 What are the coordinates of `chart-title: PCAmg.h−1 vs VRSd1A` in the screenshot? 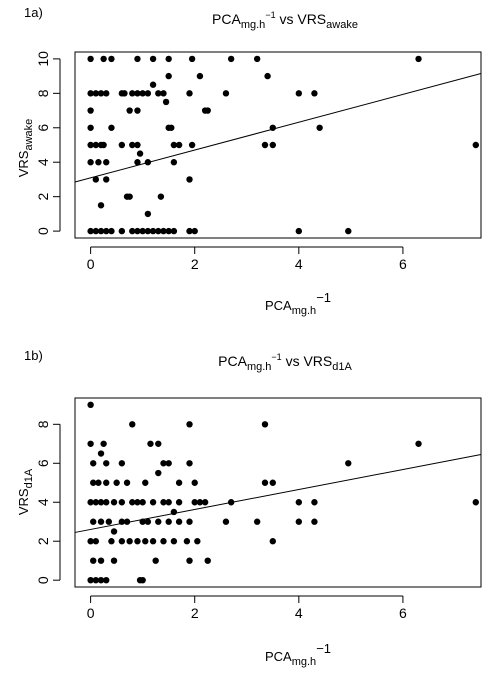 It's located at (285, 362).